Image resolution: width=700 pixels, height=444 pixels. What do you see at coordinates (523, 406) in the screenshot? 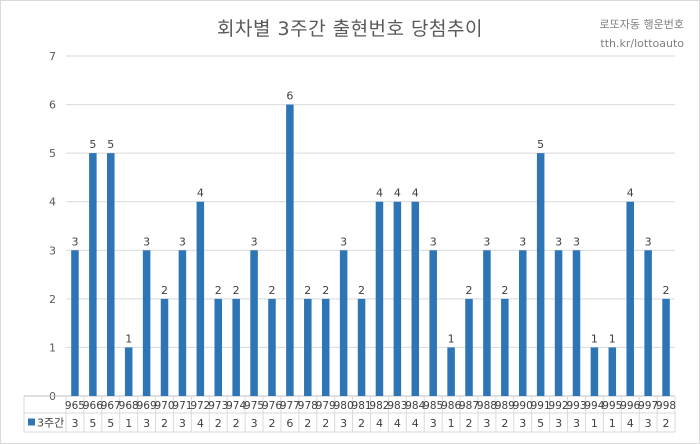
I see `category-label: 990` at bounding box center [523, 406].